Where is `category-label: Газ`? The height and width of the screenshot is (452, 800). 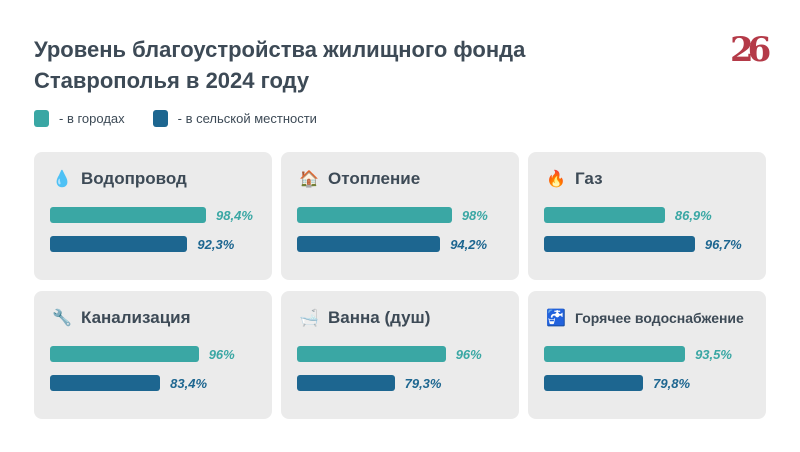
category-label: Газ is located at coordinates (589, 178).